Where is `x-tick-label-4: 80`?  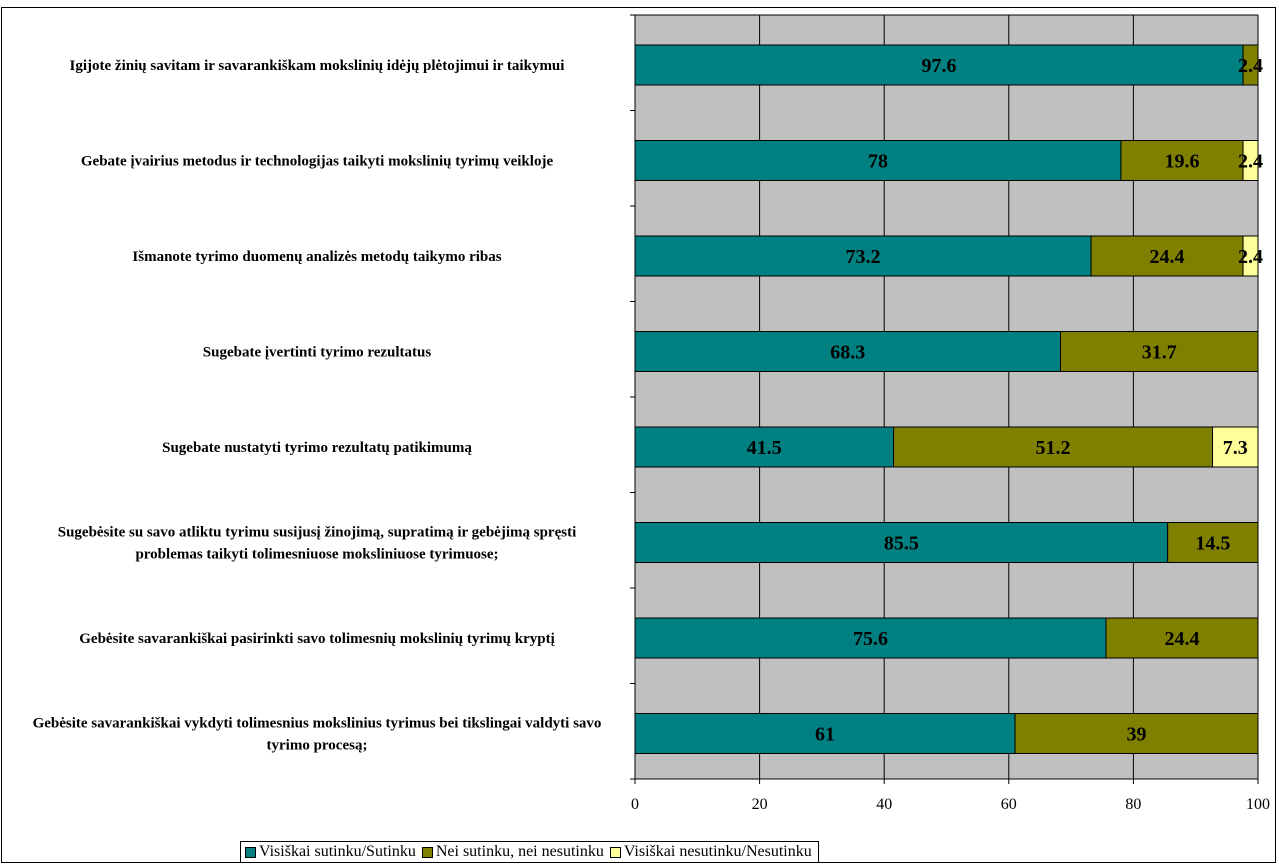
x-tick-label-4: 80 is located at coordinates (1133, 804).